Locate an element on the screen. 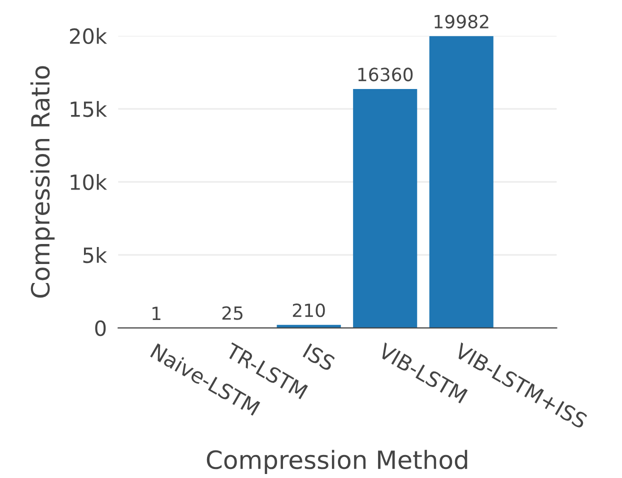 Image resolution: width=622 pixels, height=478 pixels. y-axis-title: Compression Ratio is located at coordinates (42, 182).